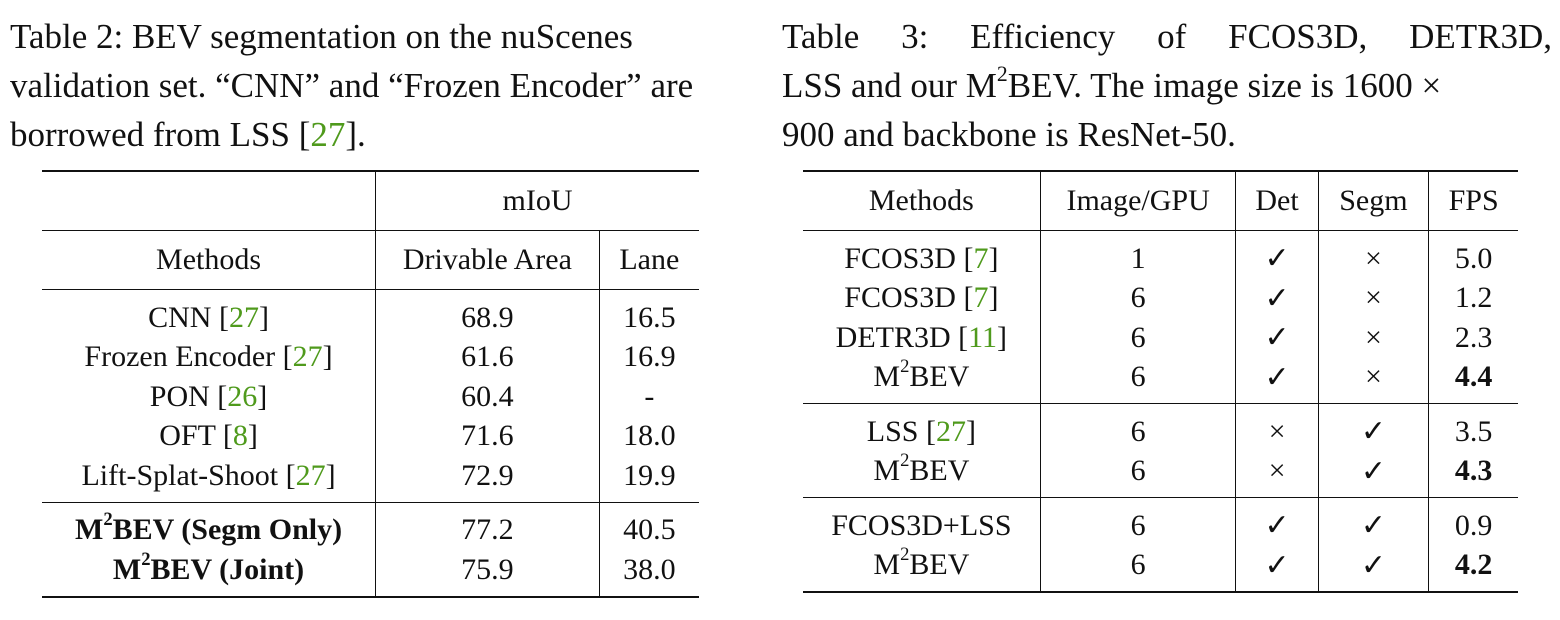 This screenshot has height=620, width=1560. Describe the element at coordinates (487, 313) in the screenshot. I see `drivable-cell: 68.9` at that location.